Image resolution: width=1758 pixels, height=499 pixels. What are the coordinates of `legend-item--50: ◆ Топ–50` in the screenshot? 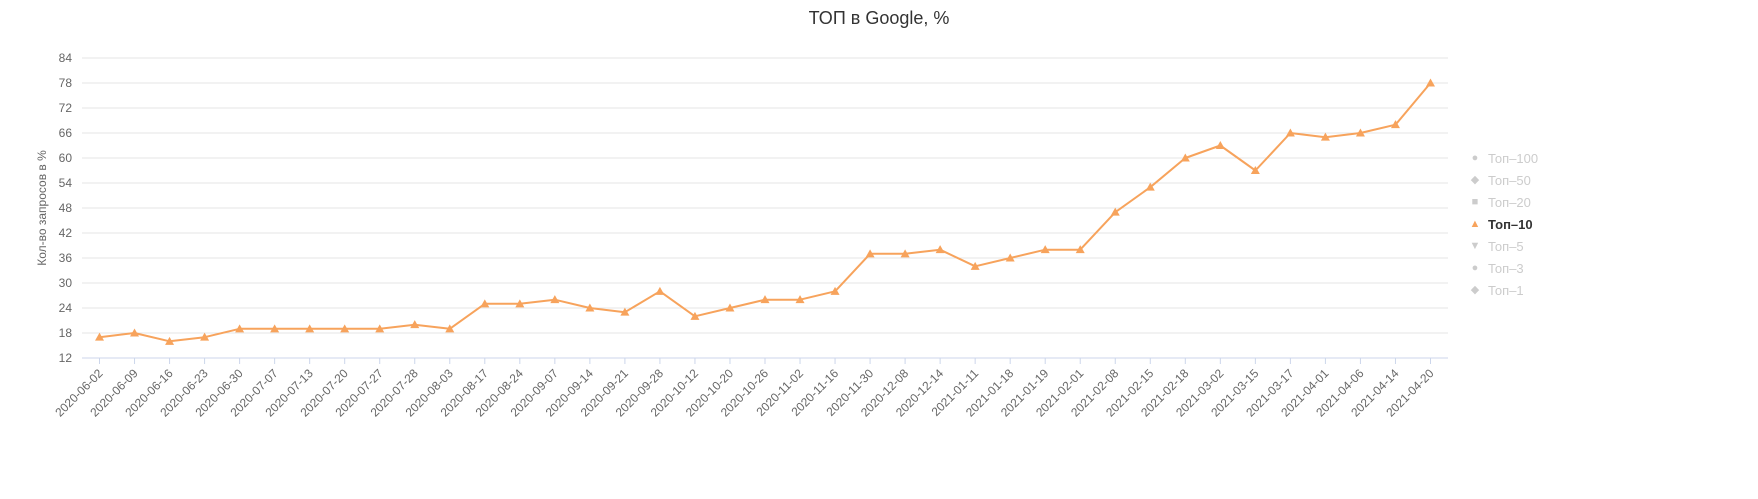 It's located at (1503, 180).